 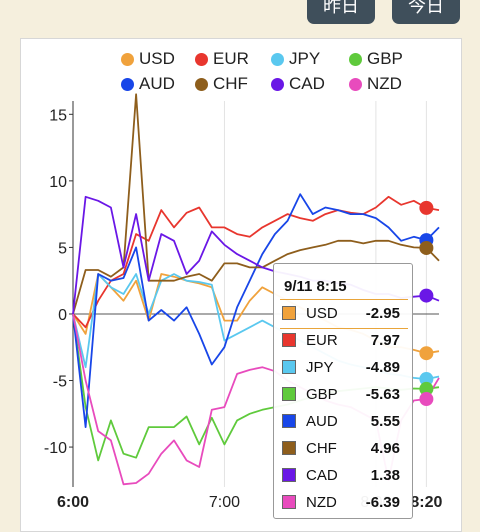 What do you see at coordinates (344, 449) in the screenshot?
I see `tooltip-row-chf: CHF 4.96` at bounding box center [344, 449].